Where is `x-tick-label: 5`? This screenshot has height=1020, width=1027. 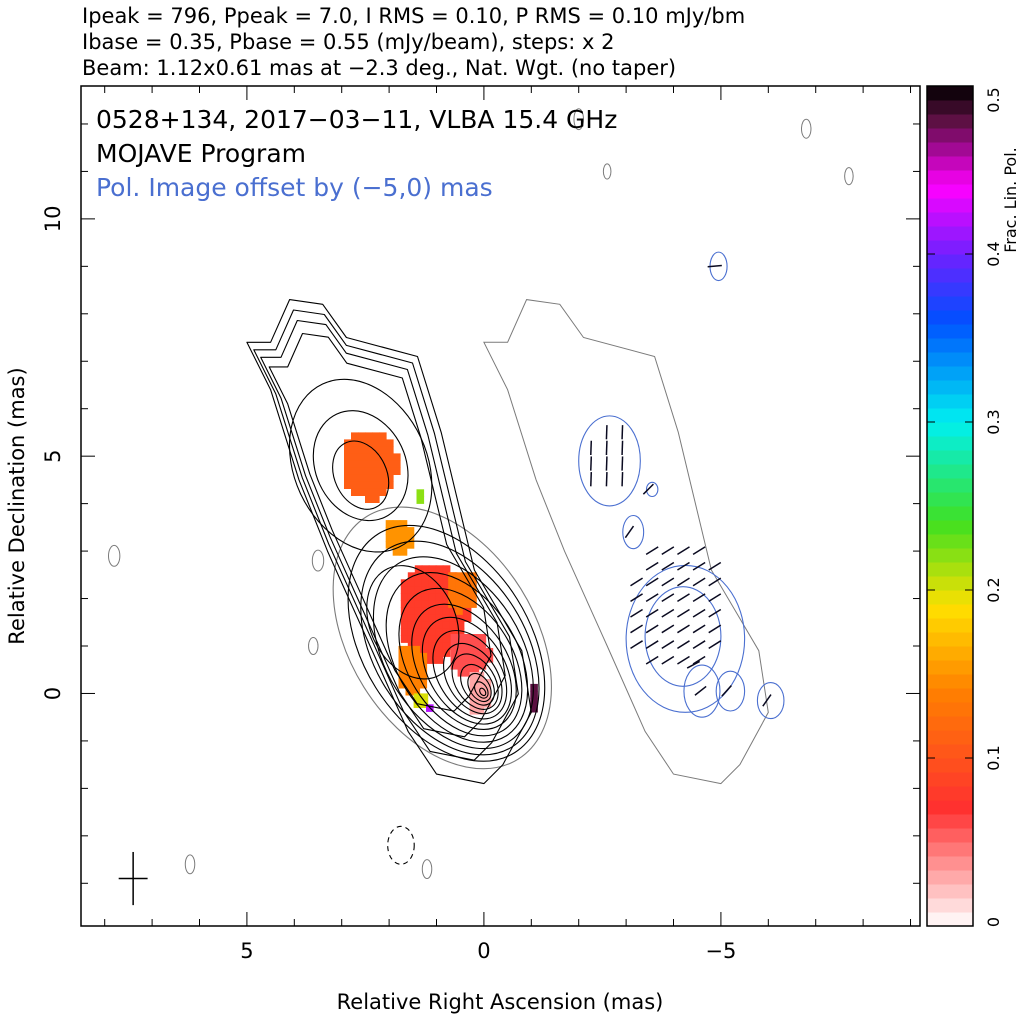 x-tick-label: 5 is located at coordinates (246, 951).